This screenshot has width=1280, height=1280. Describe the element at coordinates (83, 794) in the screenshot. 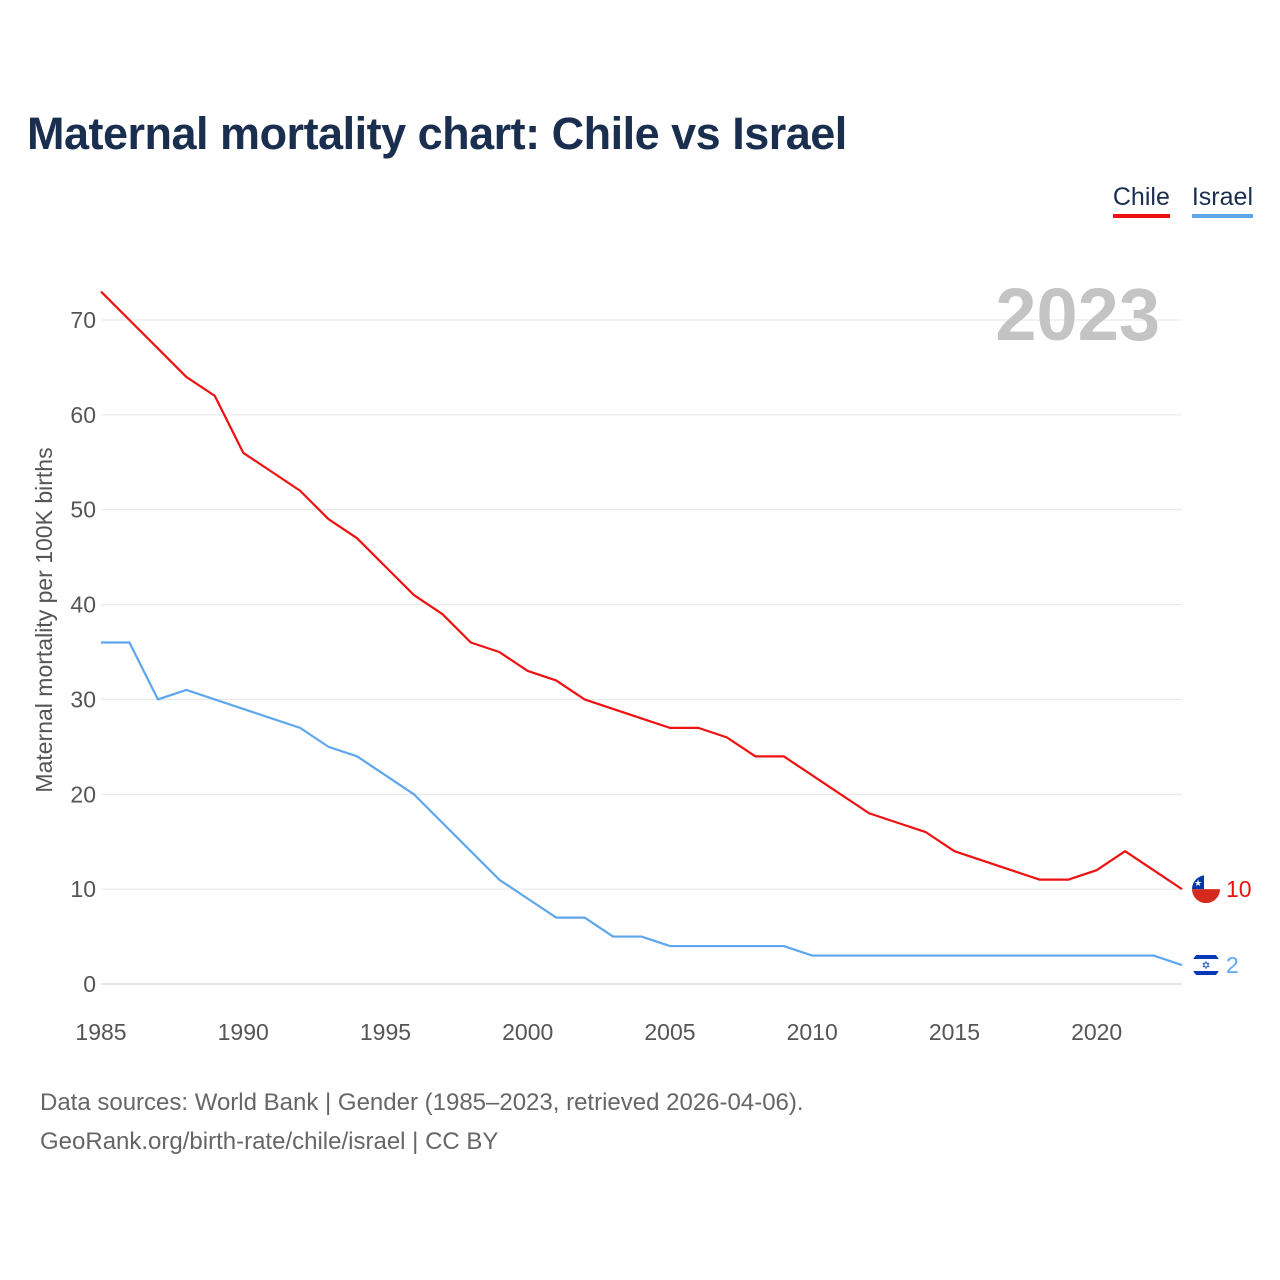

I see `y-tick-label: 20` at that location.